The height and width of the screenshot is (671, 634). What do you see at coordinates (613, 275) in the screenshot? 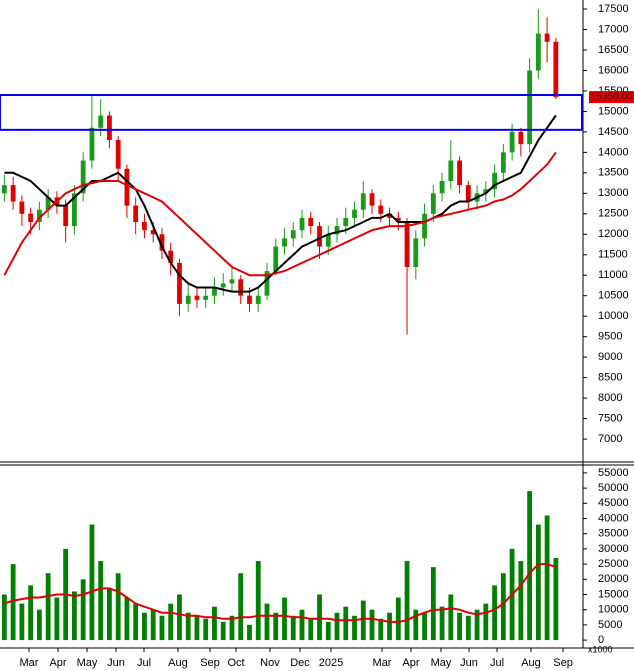
I see `y-tick-label: 11000` at bounding box center [613, 275].